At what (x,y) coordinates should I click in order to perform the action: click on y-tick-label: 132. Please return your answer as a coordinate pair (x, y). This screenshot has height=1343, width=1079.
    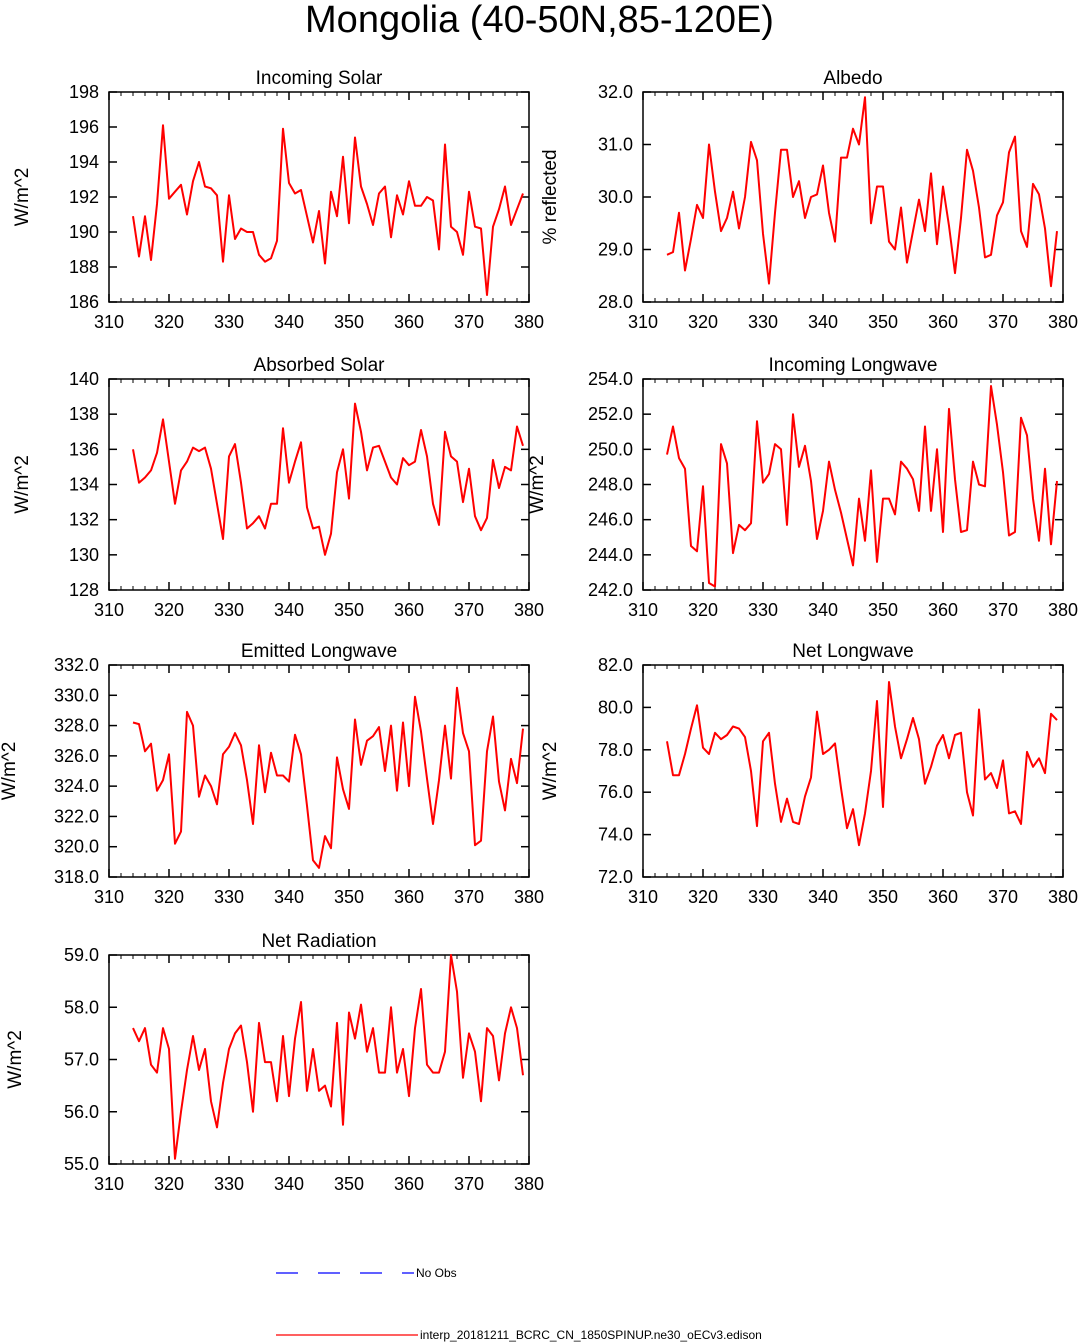
    Looking at the image, I should click on (84, 520).